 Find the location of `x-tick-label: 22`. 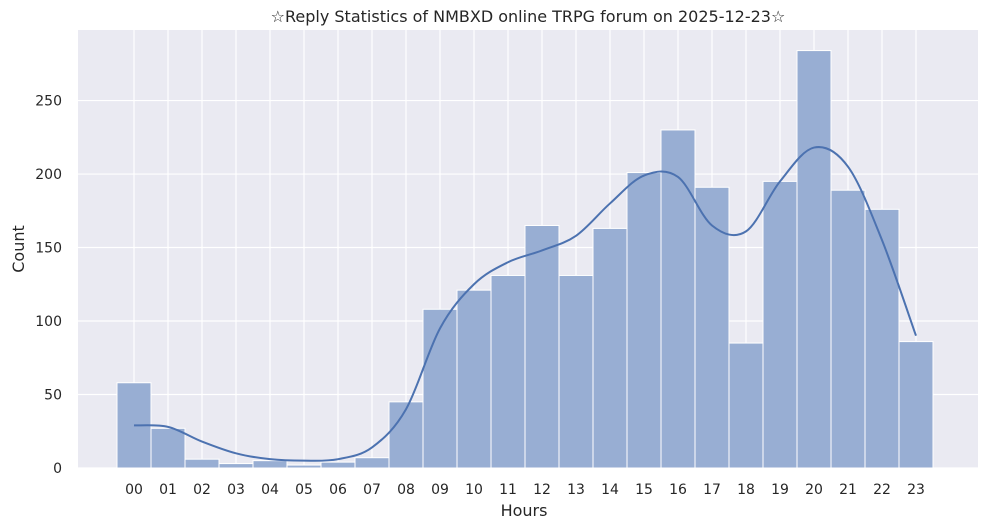

x-tick-label: 22 is located at coordinates (882, 490).